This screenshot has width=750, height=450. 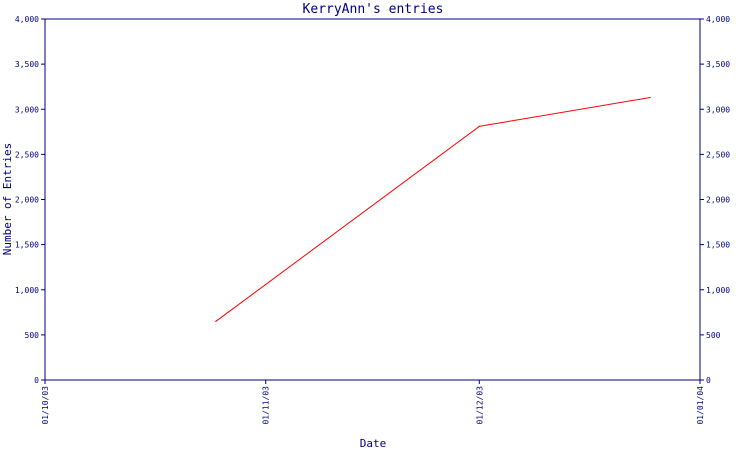 What do you see at coordinates (7, 199) in the screenshot?
I see `y-axis-label: Number of Entries` at bounding box center [7, 199].